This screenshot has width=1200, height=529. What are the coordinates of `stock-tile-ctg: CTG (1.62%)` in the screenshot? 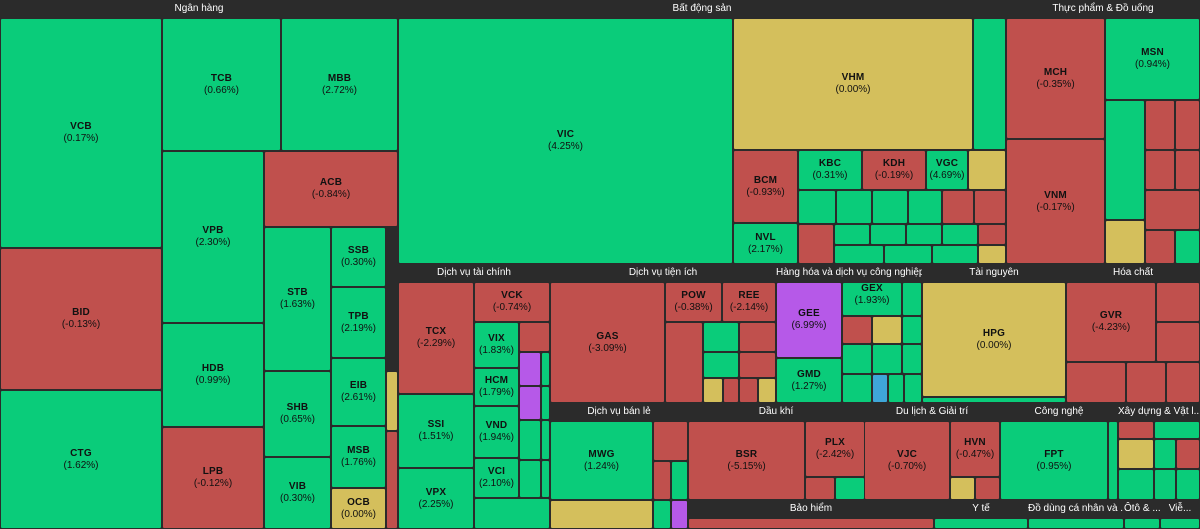 It's located at (81, 459).